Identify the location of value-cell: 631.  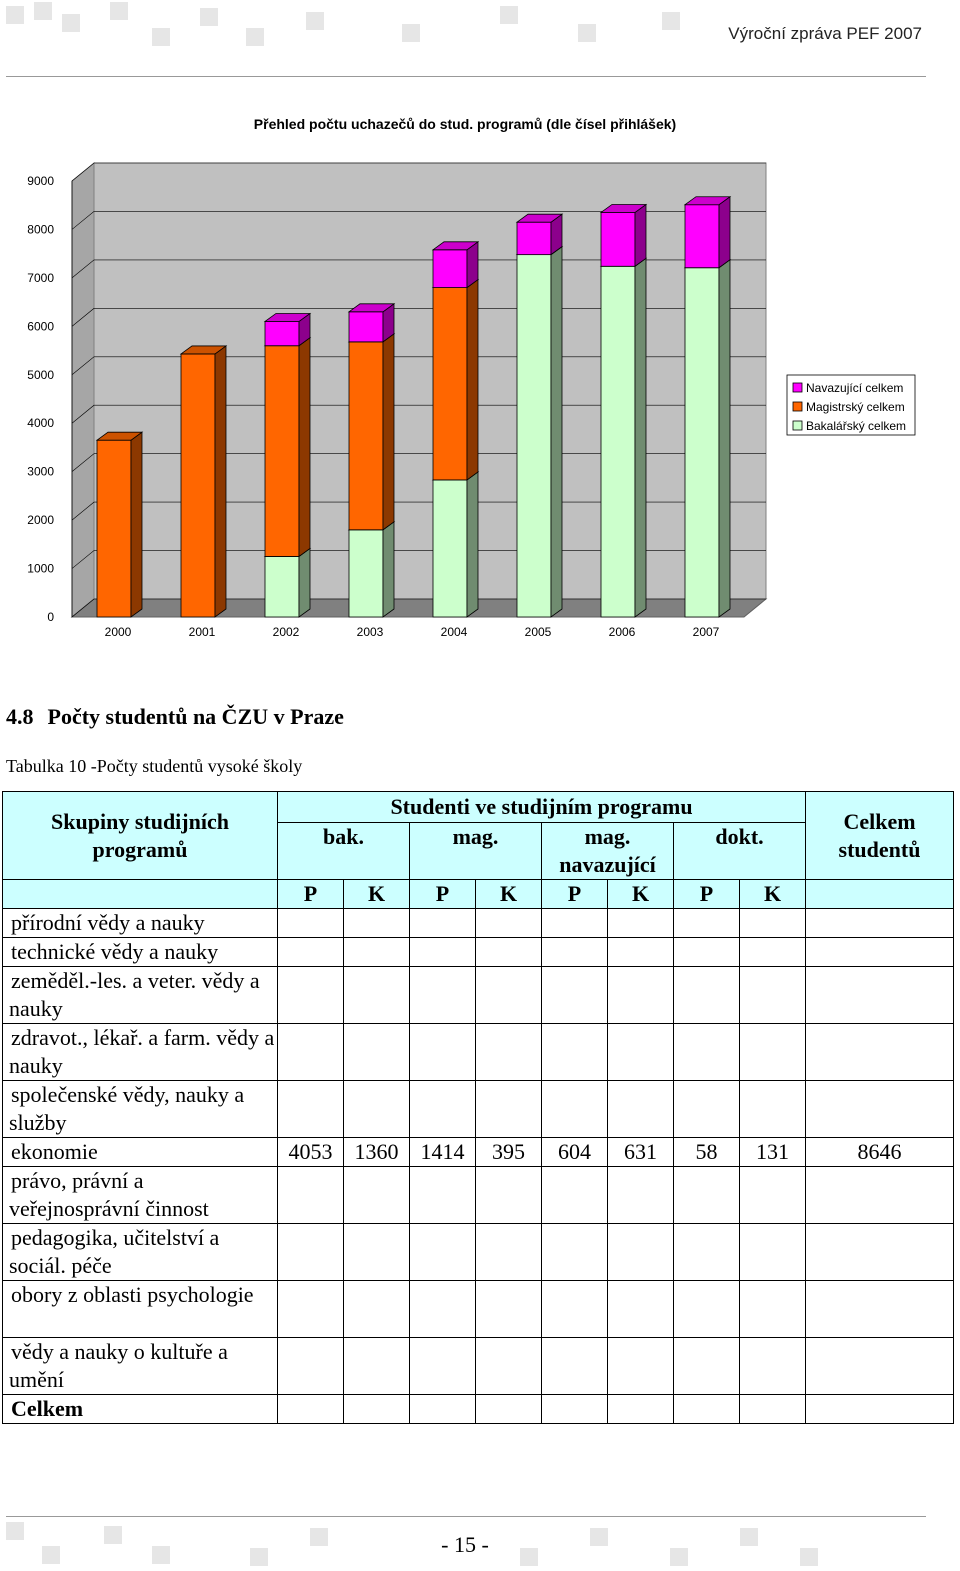
(640, 1152).